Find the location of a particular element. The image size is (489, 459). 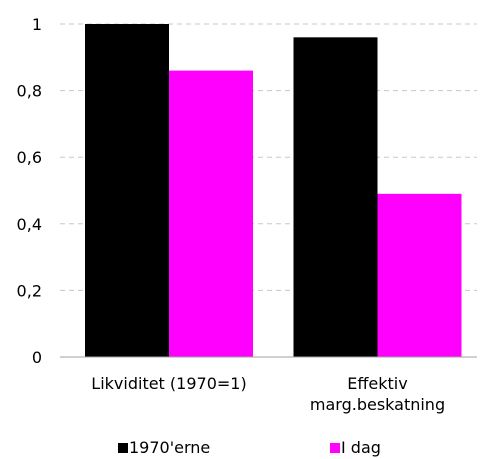

x-category-label: marg.beskatning is located at coordinates (377, 404).